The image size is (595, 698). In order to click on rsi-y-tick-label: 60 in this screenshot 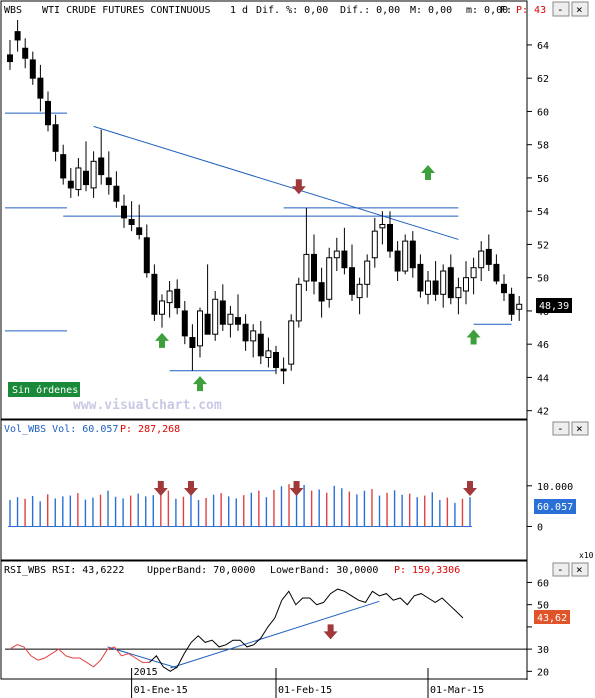, I will do `click(543, 583)`.